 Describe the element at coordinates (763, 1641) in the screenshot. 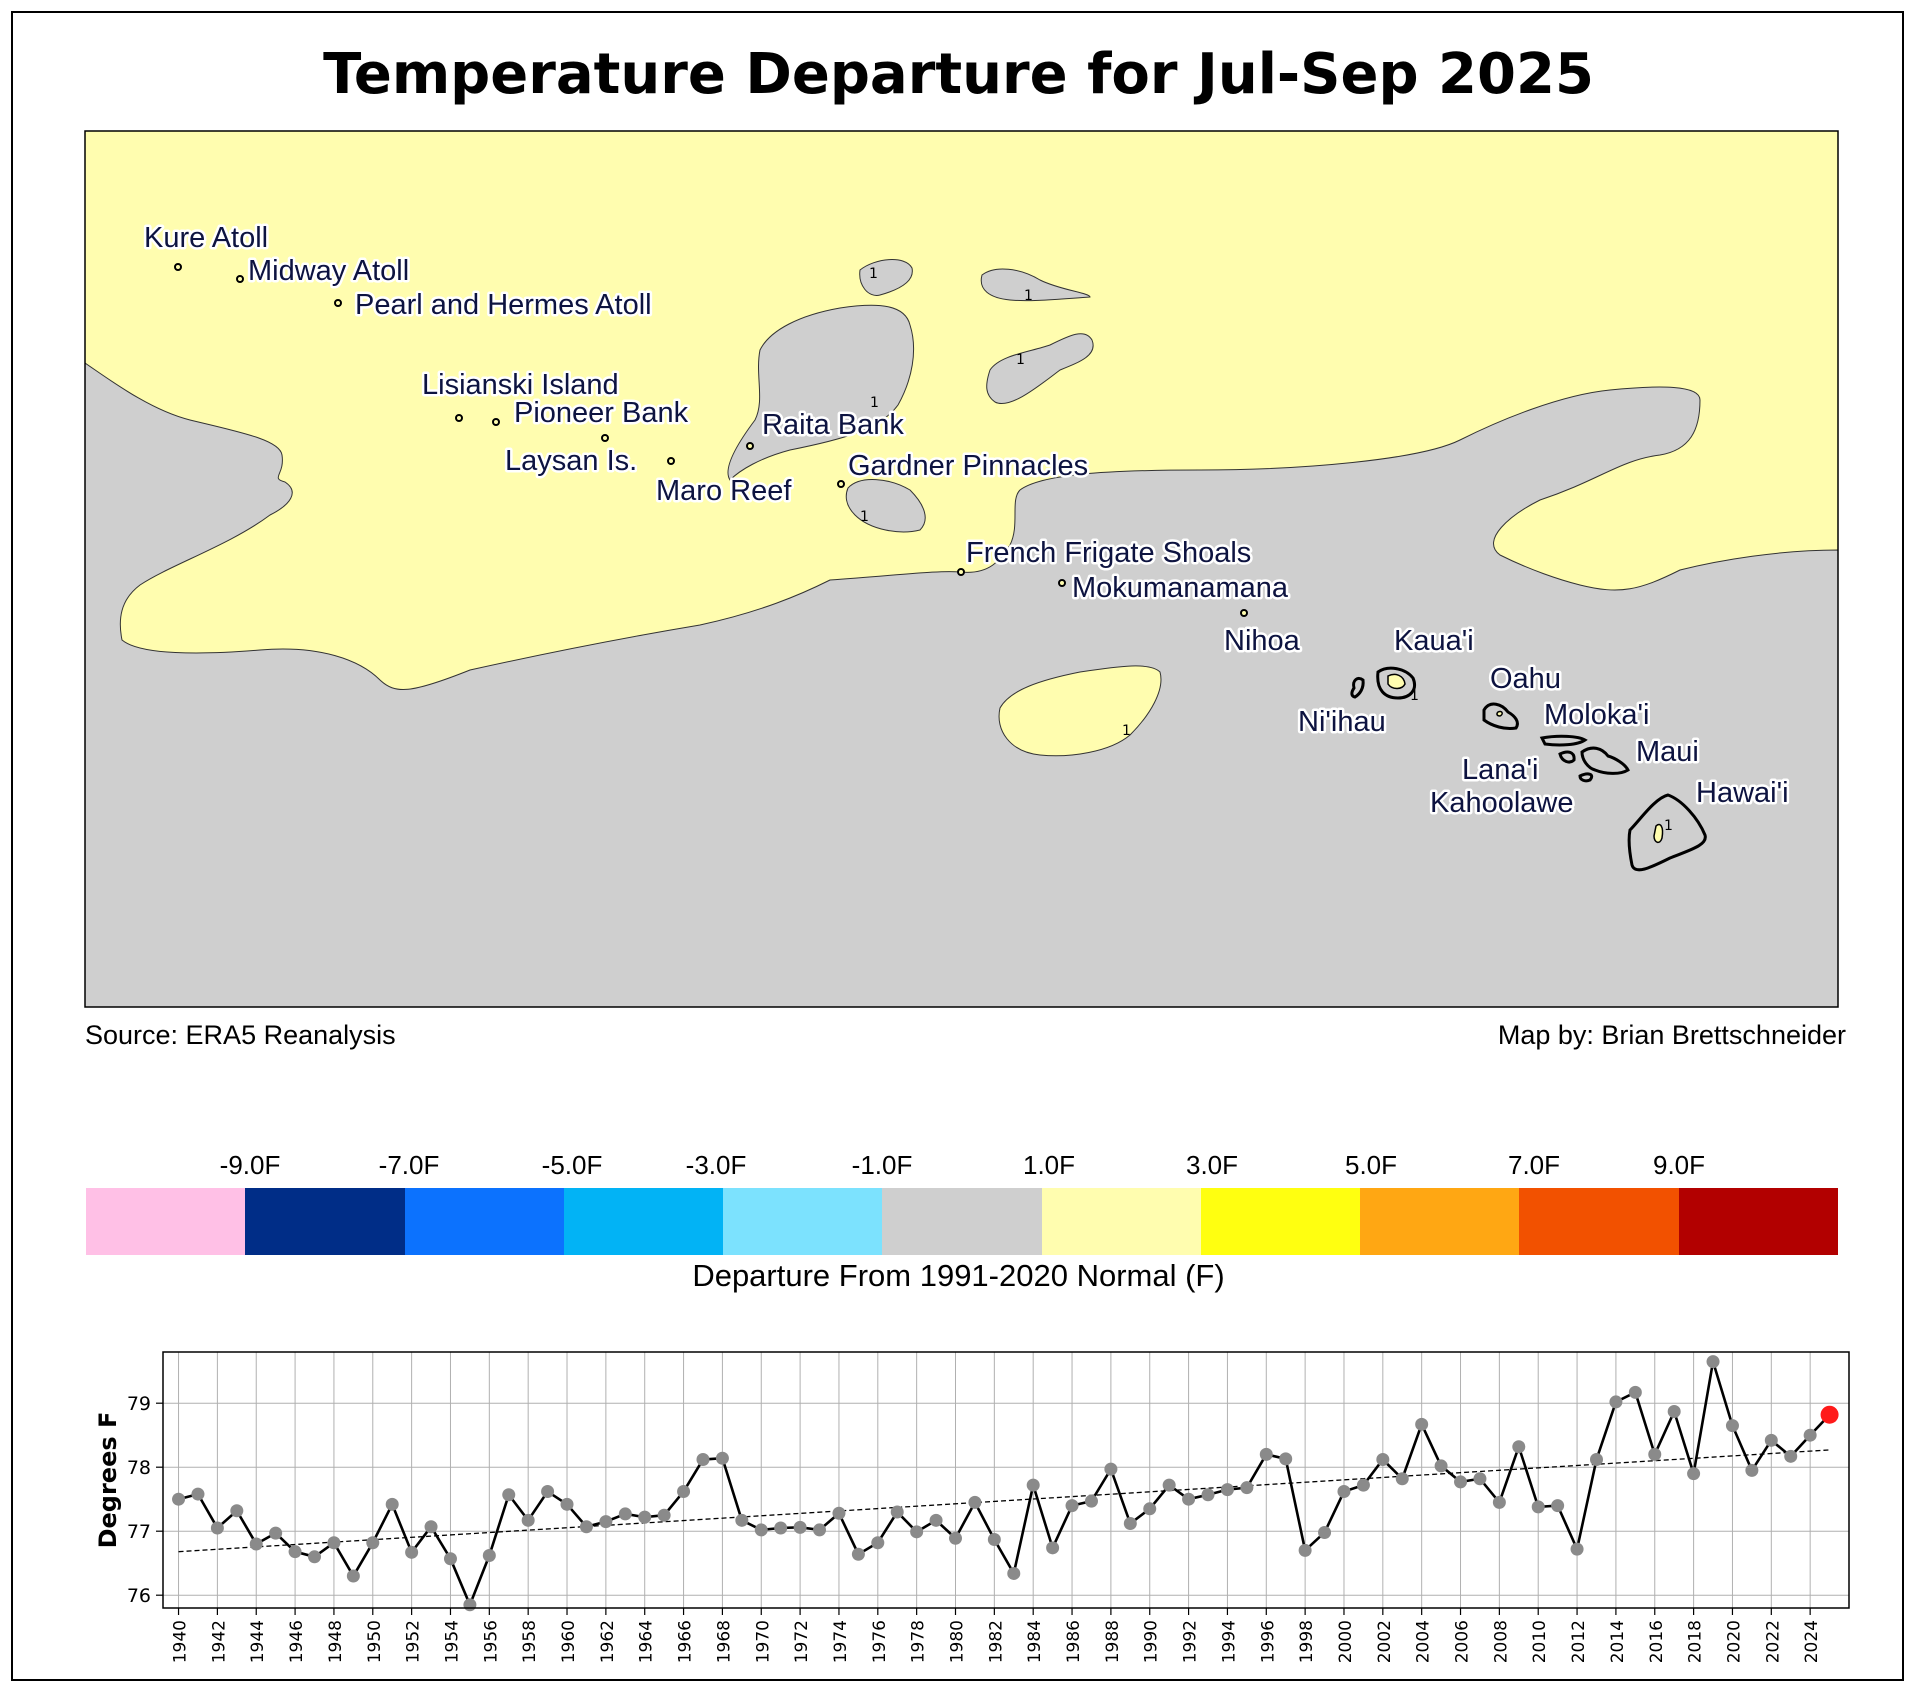

I see `x-tick-label: 1970` at that location.